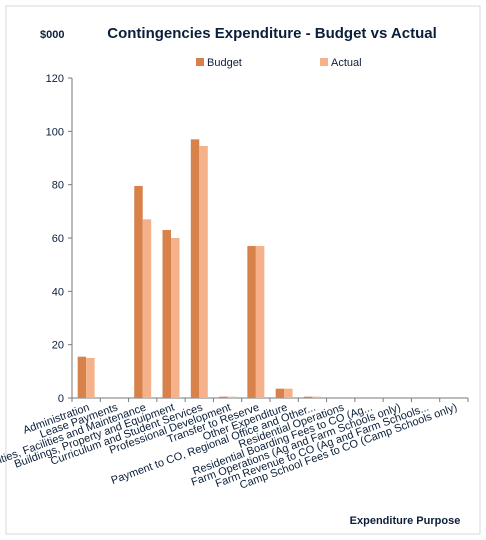 The width and height of the screenshot is (486, 540). I want to click on legend-swatch-actual, so click(324, 62).